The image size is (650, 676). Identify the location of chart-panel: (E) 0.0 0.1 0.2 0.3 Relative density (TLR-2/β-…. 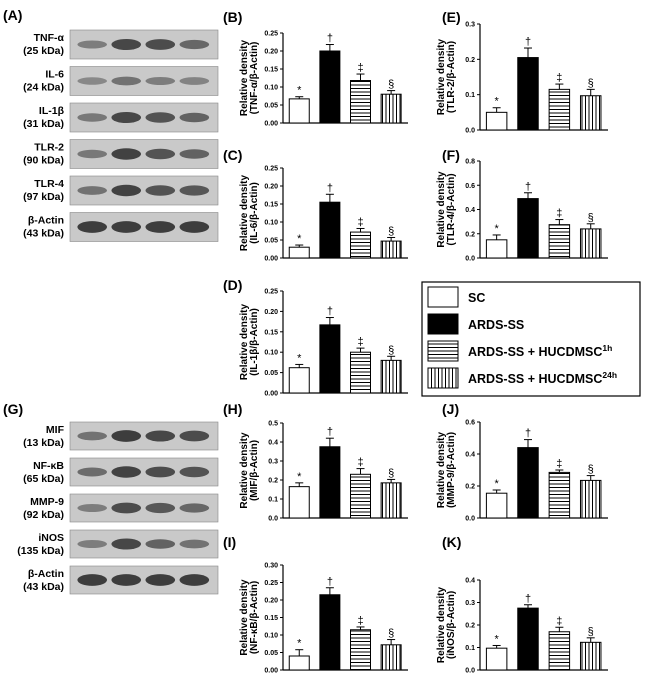
(522, 72).